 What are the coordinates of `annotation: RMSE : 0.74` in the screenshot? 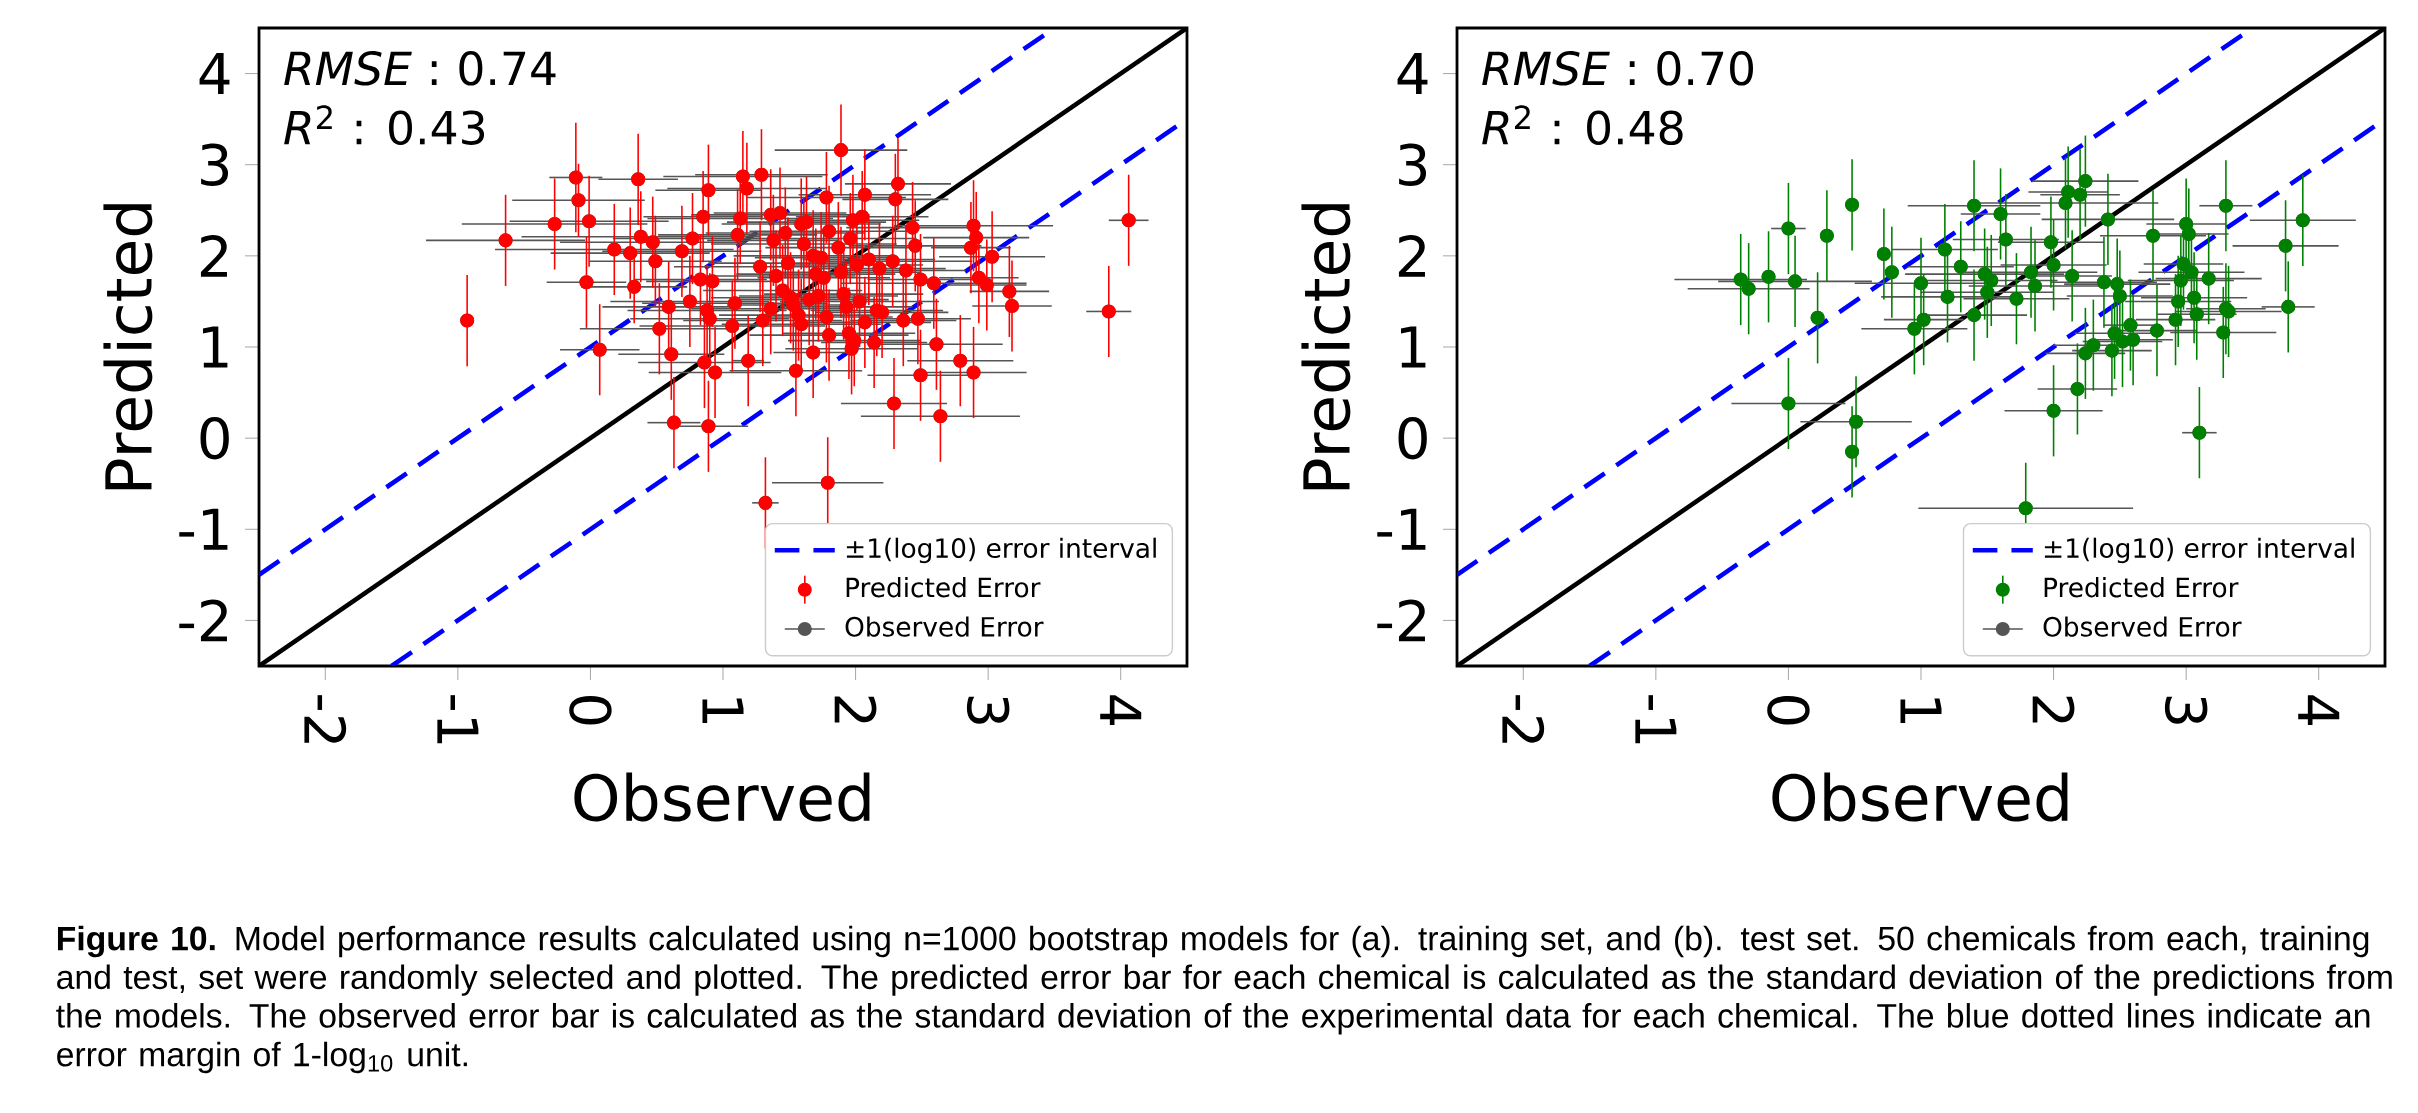 It's located at (420, 68).